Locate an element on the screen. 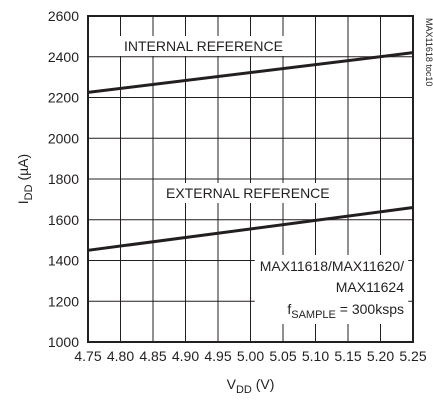 Image resolution: width=433 pixels, height=401 pixels. y-tick-labels: 1000 1200 1400 1600 1800 2000 2200 2400 2600 is located at coordinates (63, 179).